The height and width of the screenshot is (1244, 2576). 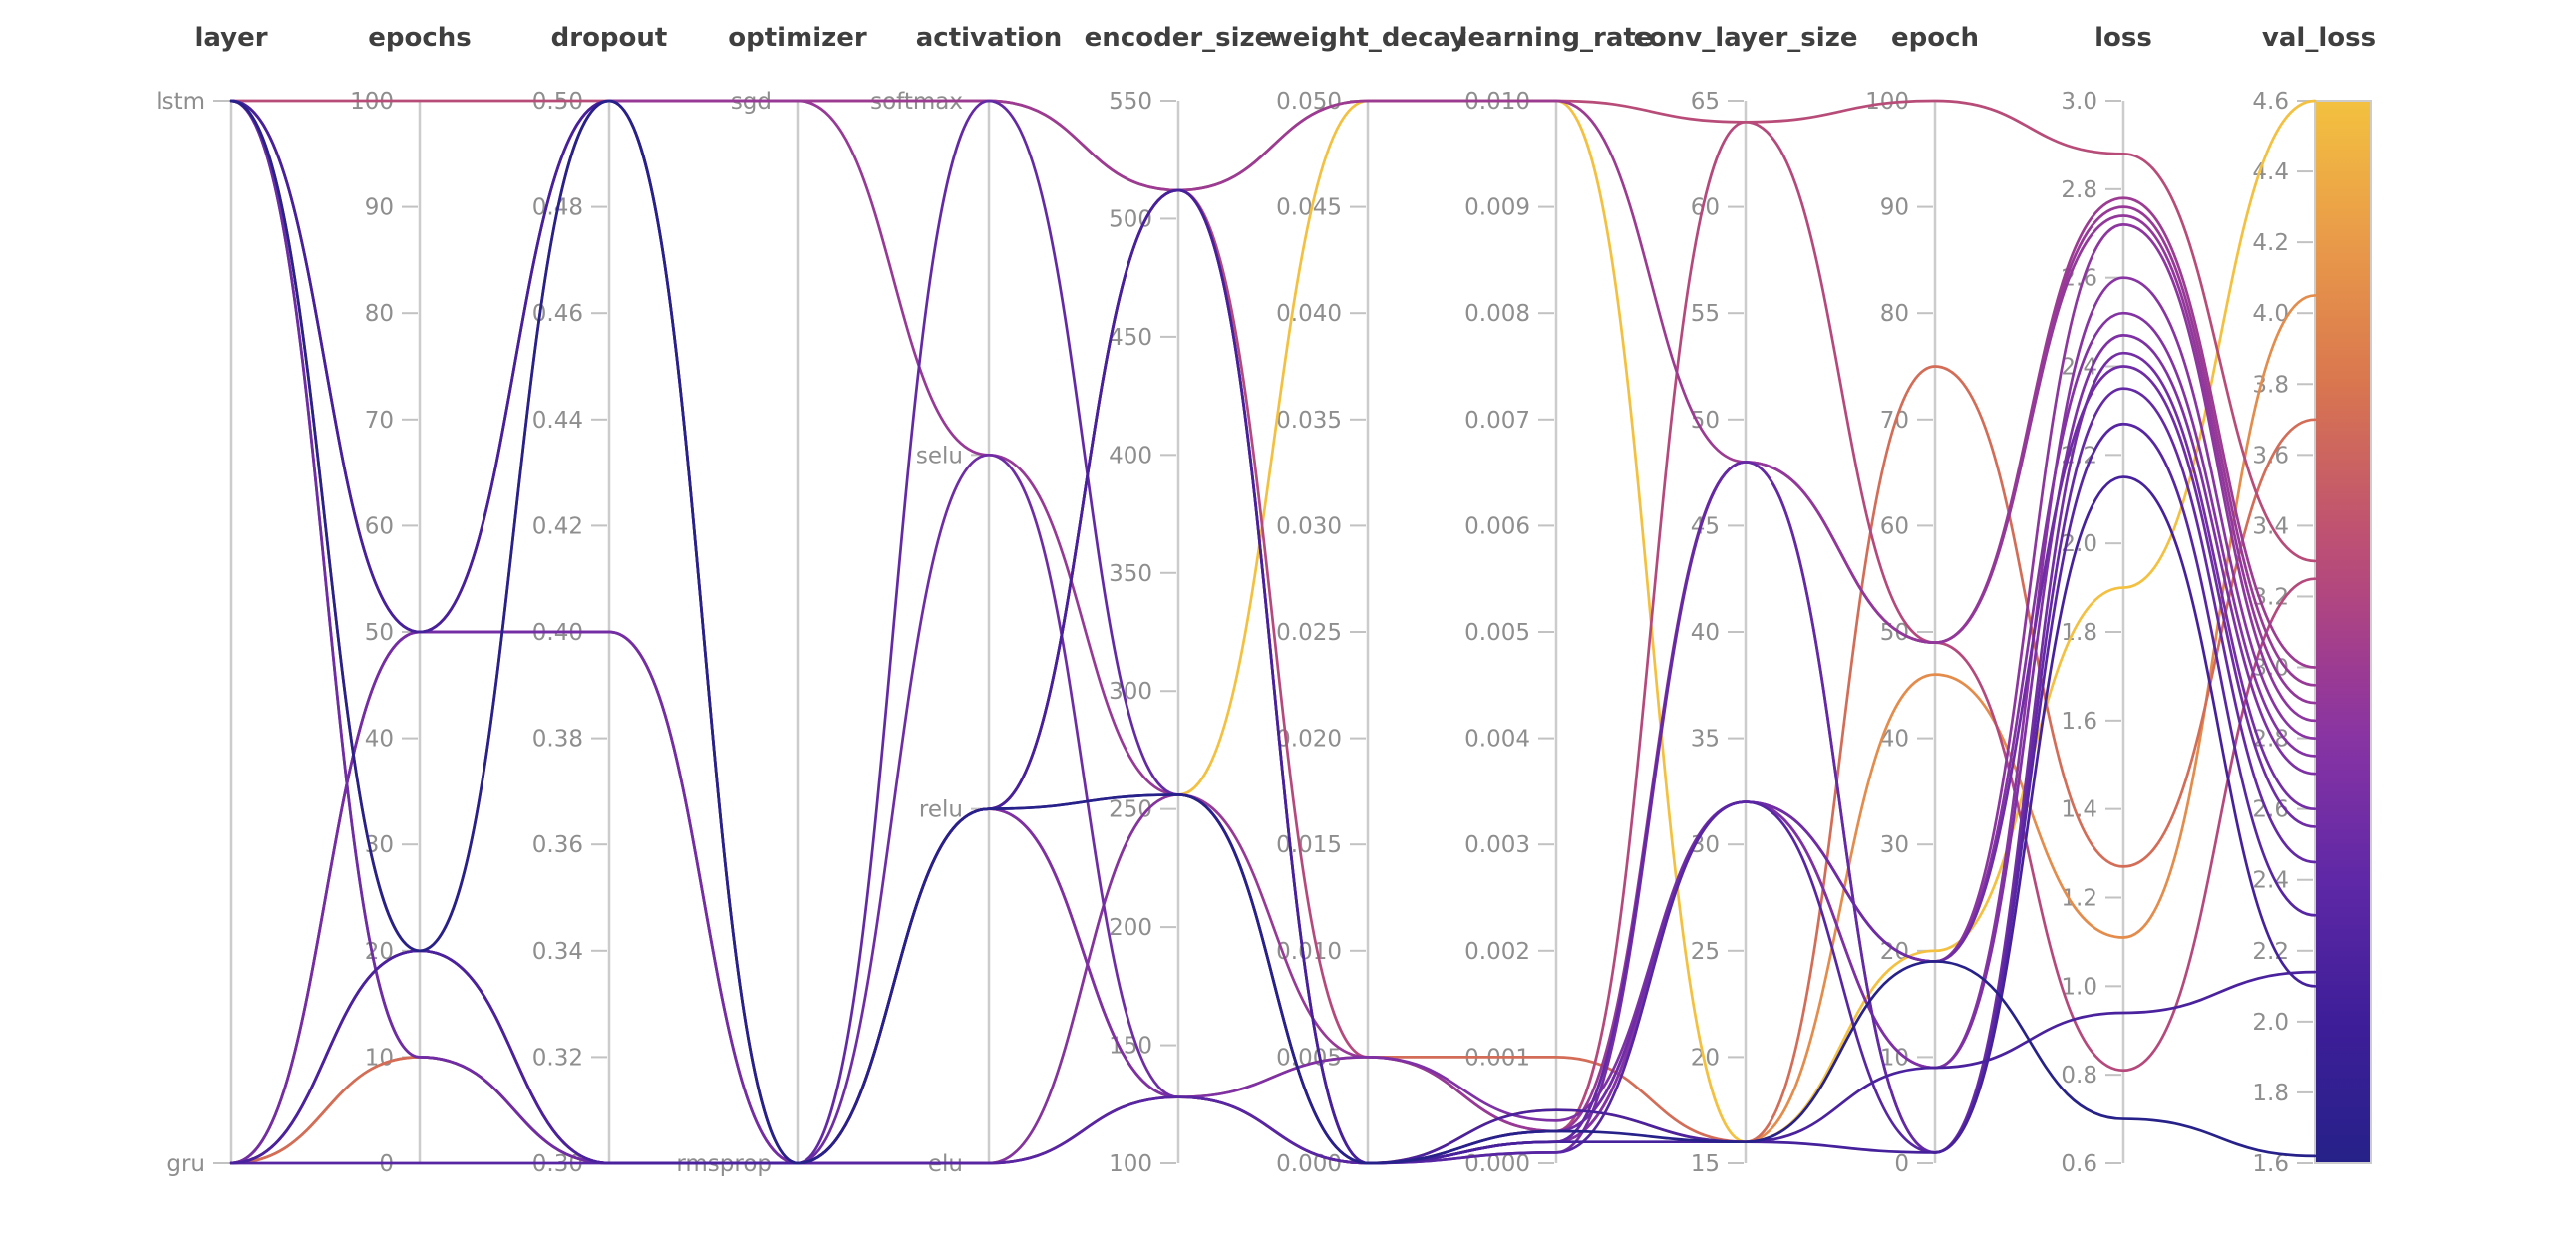 I want to click on tick-label-weight_decay: 0.050, so click(x=1309, y=102).